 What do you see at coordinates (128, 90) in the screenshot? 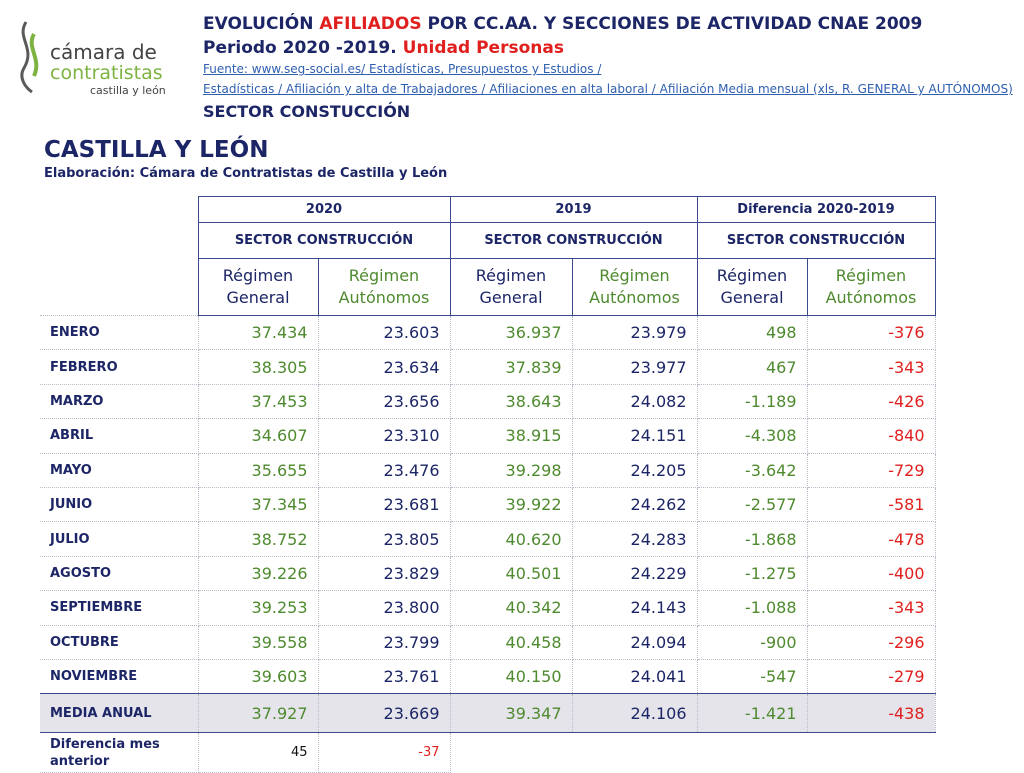
I see `logo-line3: castilla y león` at bounding box center [128, 90].